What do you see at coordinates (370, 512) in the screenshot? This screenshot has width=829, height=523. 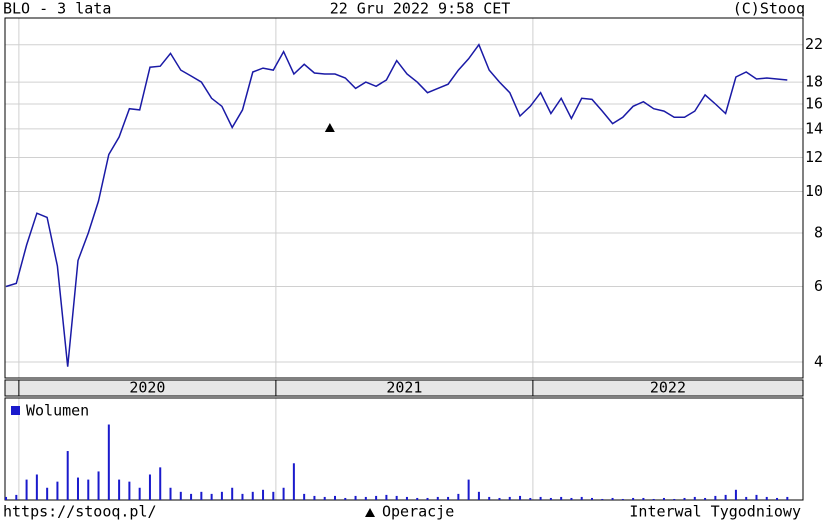 I see `operations-legend-icon` at bounding box center [370, 512].